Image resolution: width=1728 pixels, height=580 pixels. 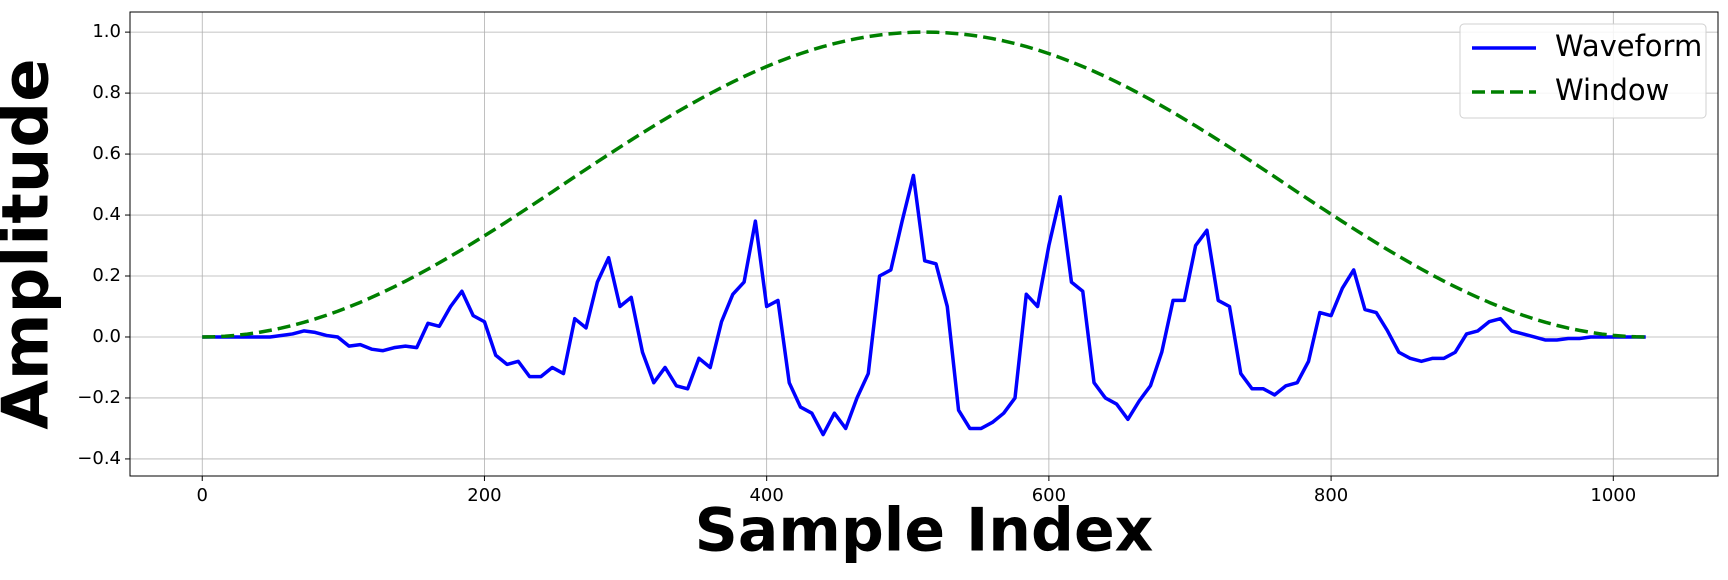 What do you see at coordinates (1628, 46) in the screenshot?
I see `legend-label: Waveform` at bounding box center [1628, 46].